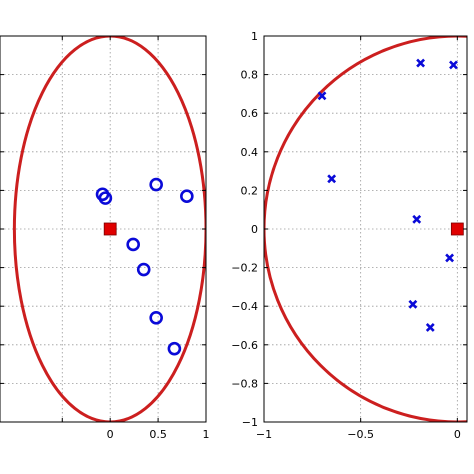 Image resolution: width=474 pixels, height=474 pixels. What do you see at coordinates (250, 190) in the screenshot?
I see `y-tick-label: 0.2` at bounding box center [250, 190].